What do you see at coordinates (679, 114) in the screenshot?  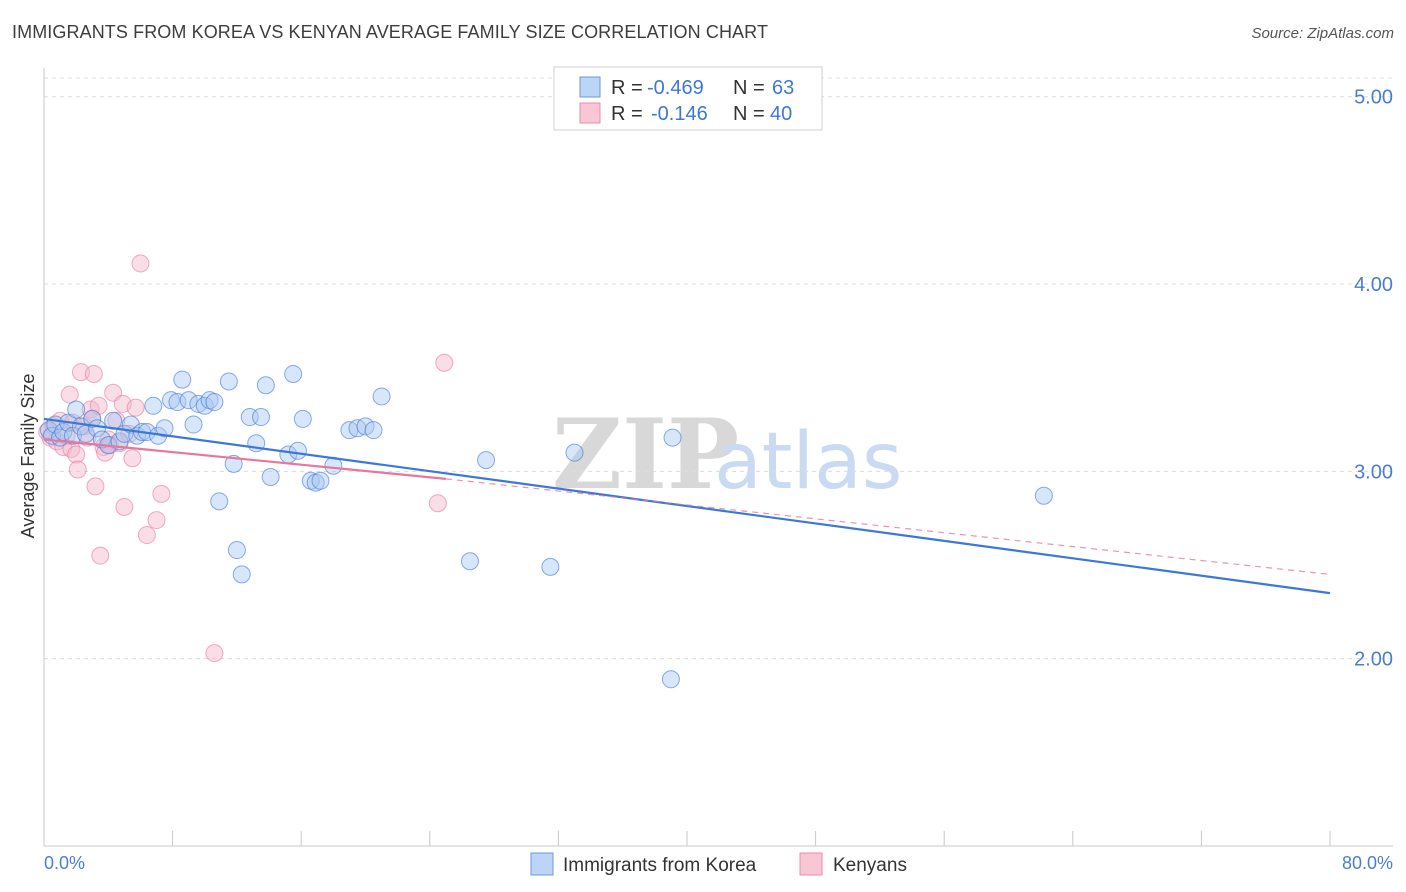 I see `legend-kenya-r-value: -0.146` at bounding box center [679, 114].